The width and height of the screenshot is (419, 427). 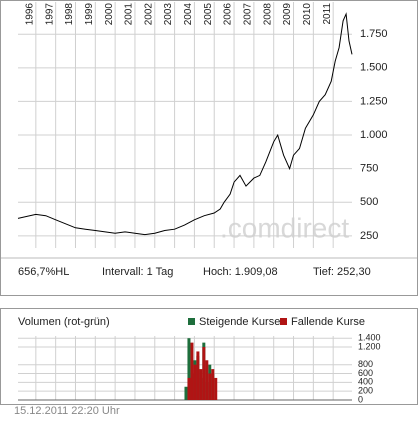 What do you see at coordinates (307, 14) in the screenshot?
I see `x-tick-label: 2010` at bounding box center [307, 14].